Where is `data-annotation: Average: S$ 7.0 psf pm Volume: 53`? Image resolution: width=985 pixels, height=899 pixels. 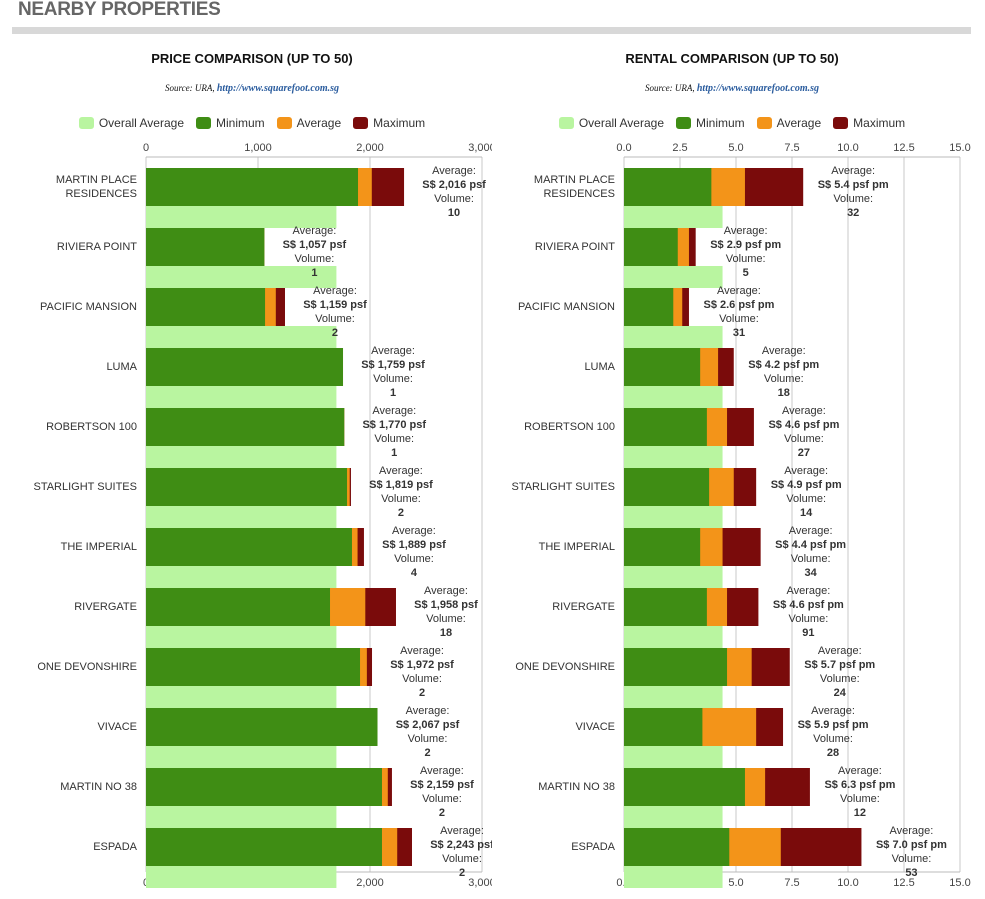 data-annotation: Average: S$ 7.0 psf pm Volume: 53 is located at coordinates (911, 852).